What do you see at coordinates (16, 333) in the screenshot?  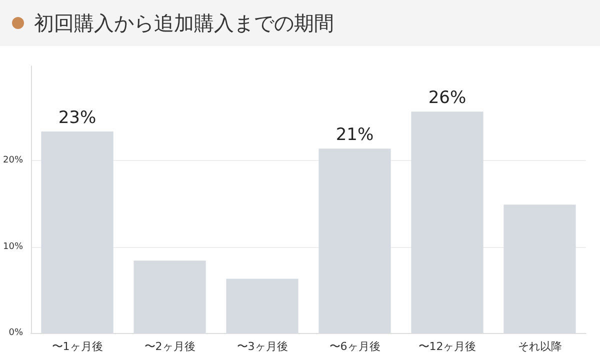 I see `y-tick-label: 0%` at bounding box center [16, 333].